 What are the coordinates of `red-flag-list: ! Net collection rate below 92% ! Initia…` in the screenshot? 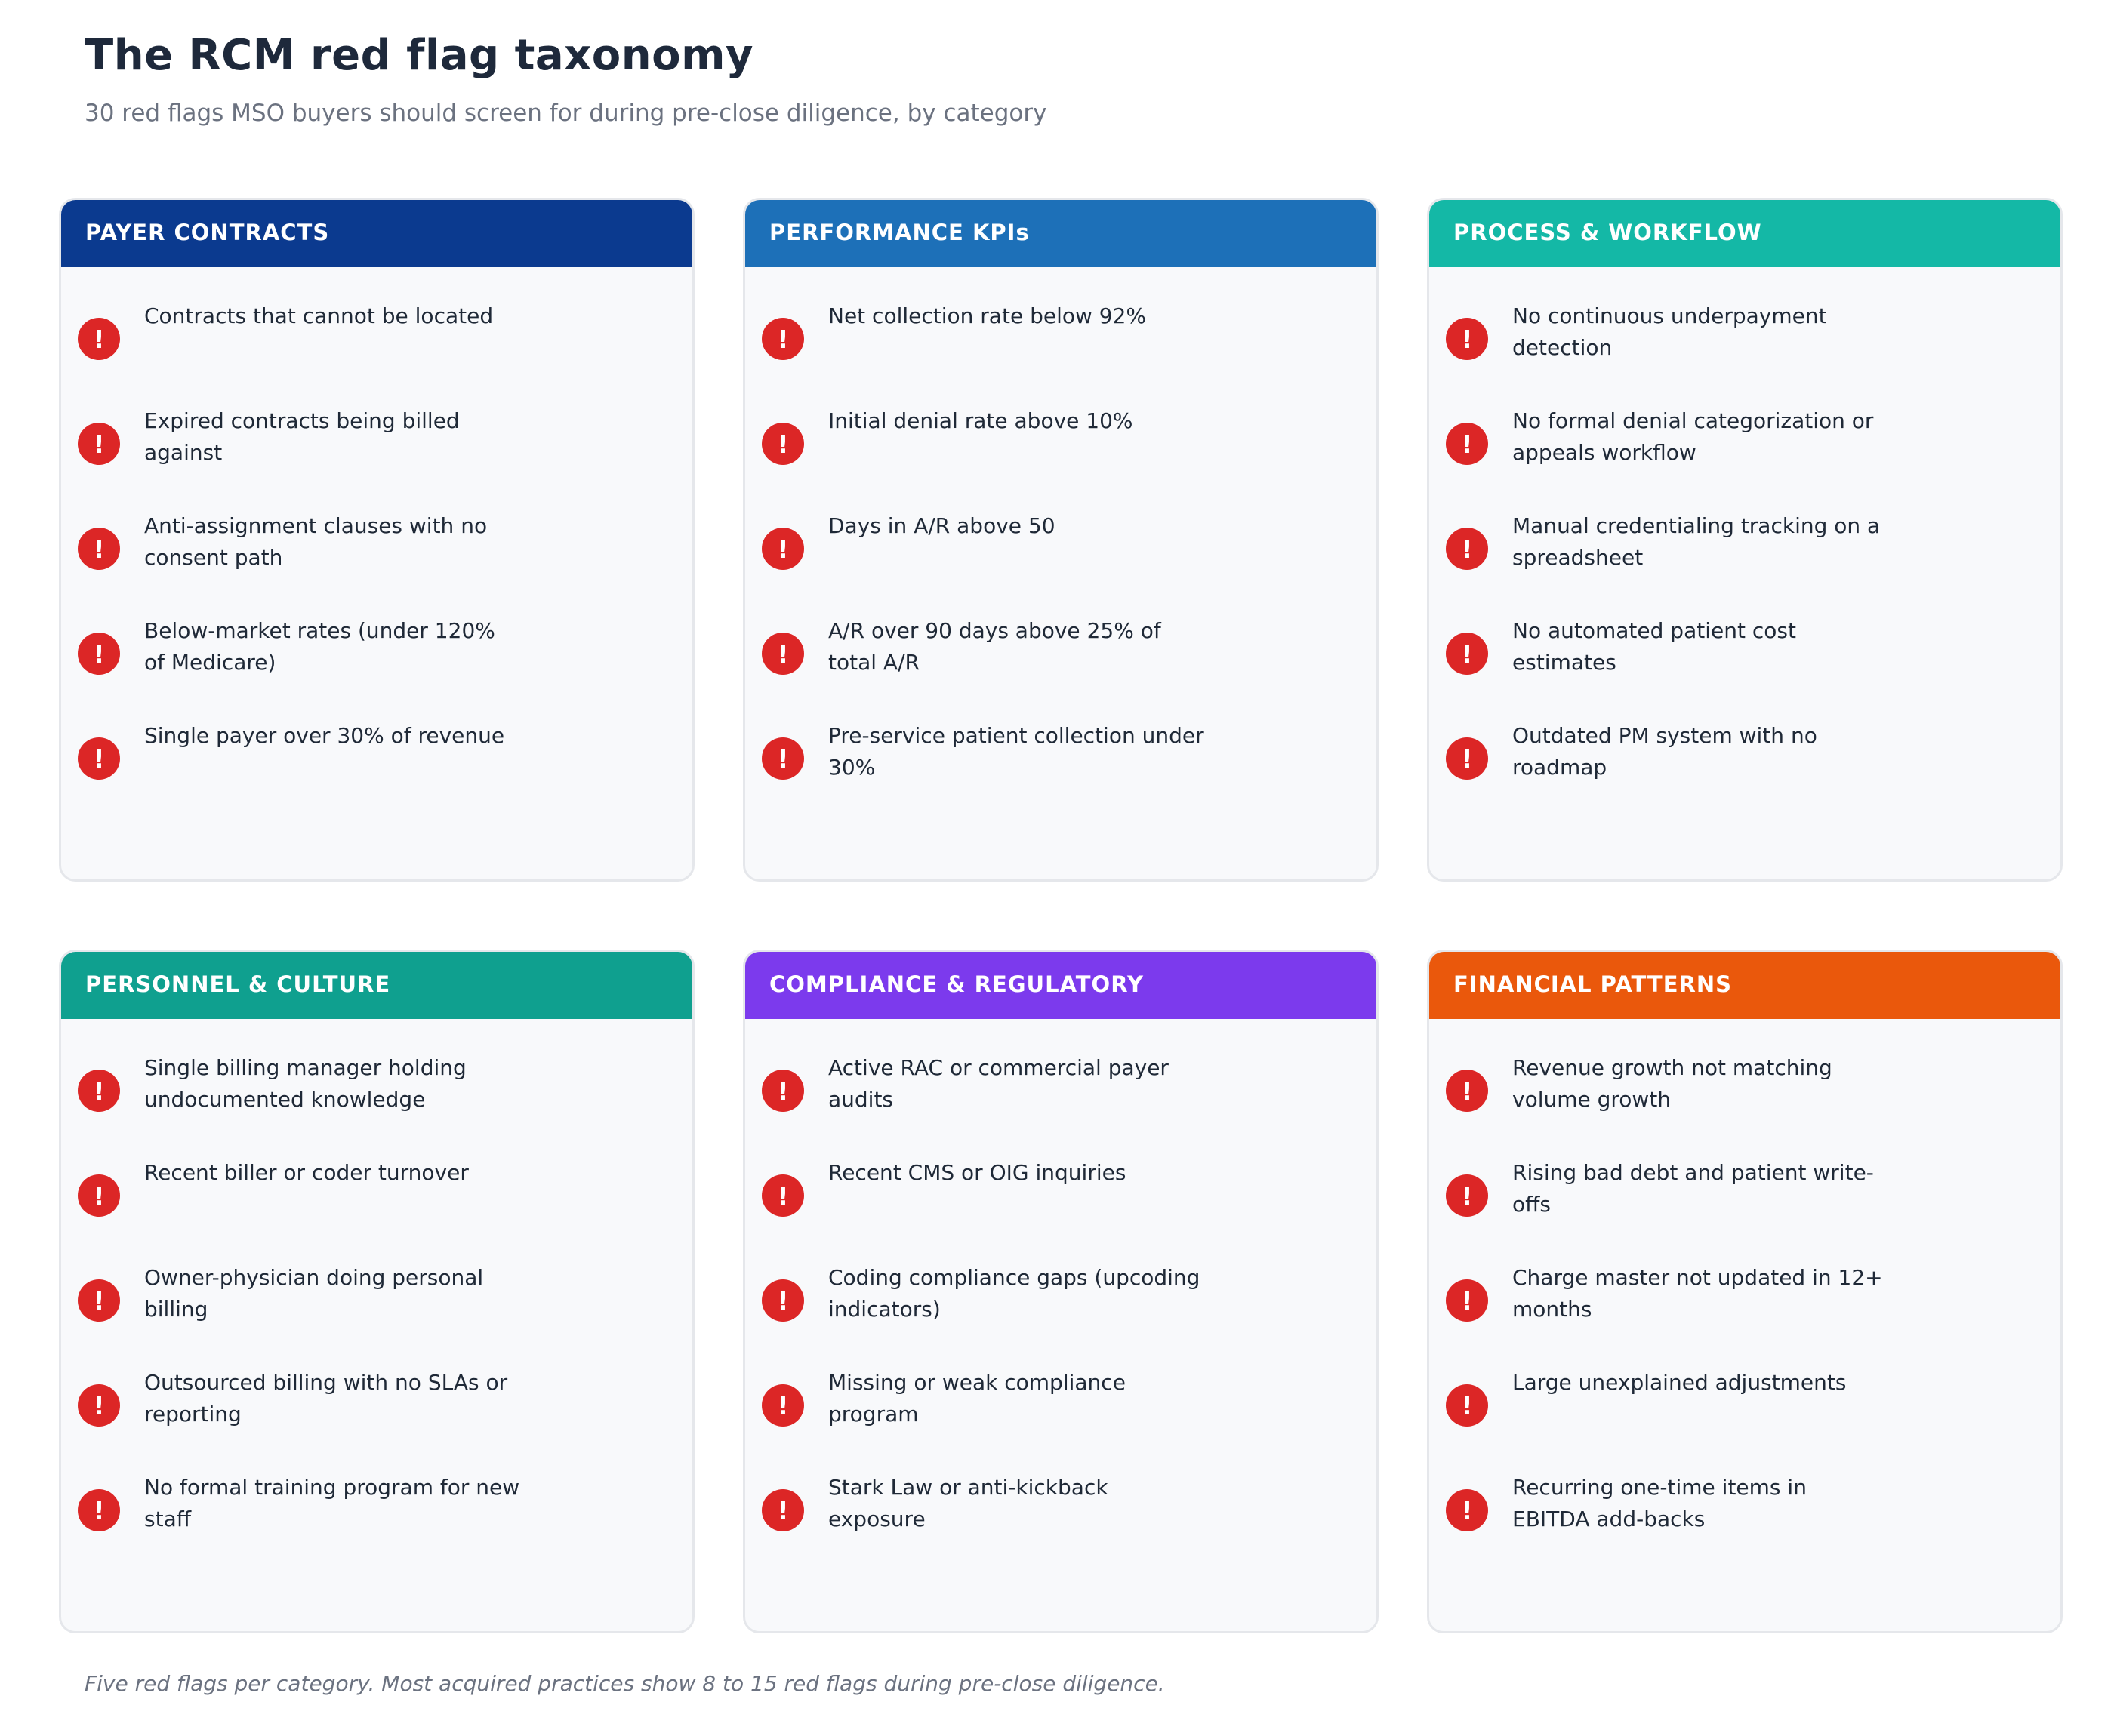 It's located at (1061, 567).